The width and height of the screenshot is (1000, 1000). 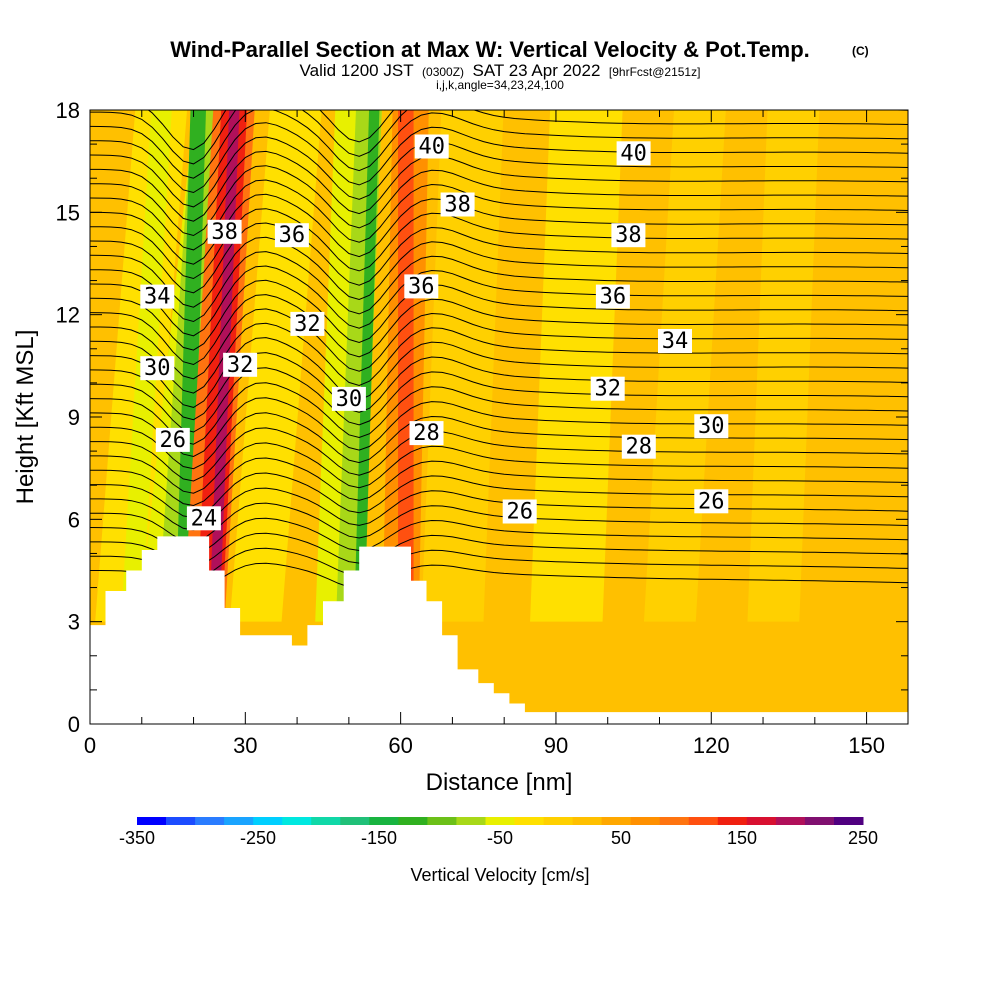 I want to click on x-tick-label: 30, so click(x=245, y=745).